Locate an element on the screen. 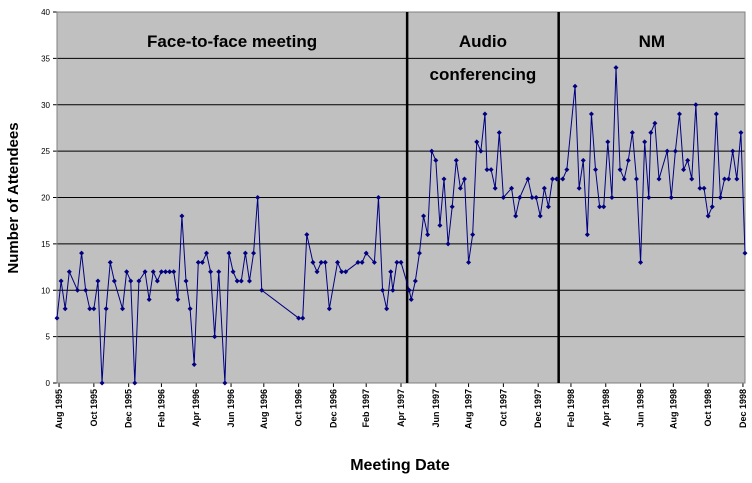 Image resolution: width=752 pixels, height=483 pixels. x-tick-label: Jun 1998 is located at coordinates (641, 408).